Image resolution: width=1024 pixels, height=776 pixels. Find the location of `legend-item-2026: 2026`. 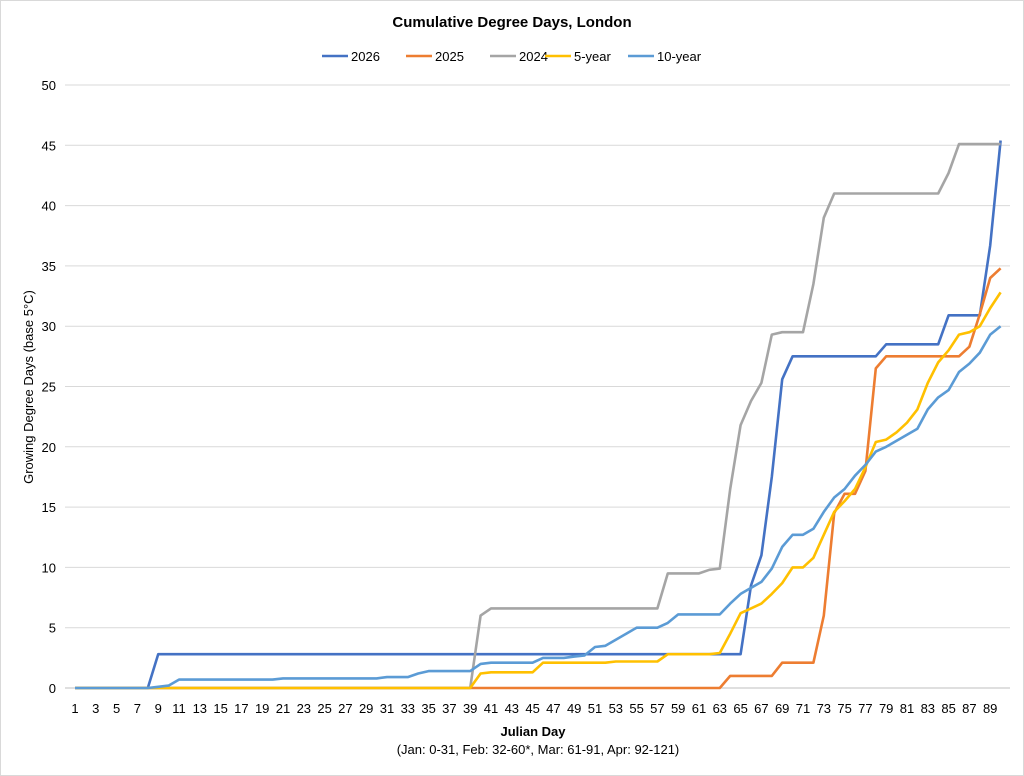

legend-item-2026: 2026 is located at coordinates (351, 56).